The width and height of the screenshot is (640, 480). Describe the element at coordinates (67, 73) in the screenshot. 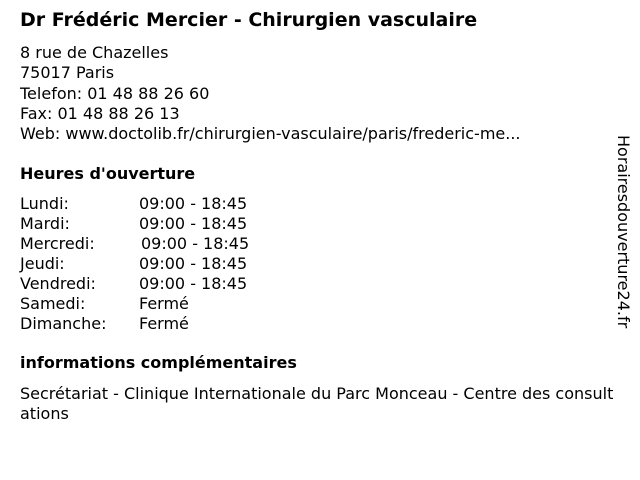

I see `city: 75017 Paris` at that location.